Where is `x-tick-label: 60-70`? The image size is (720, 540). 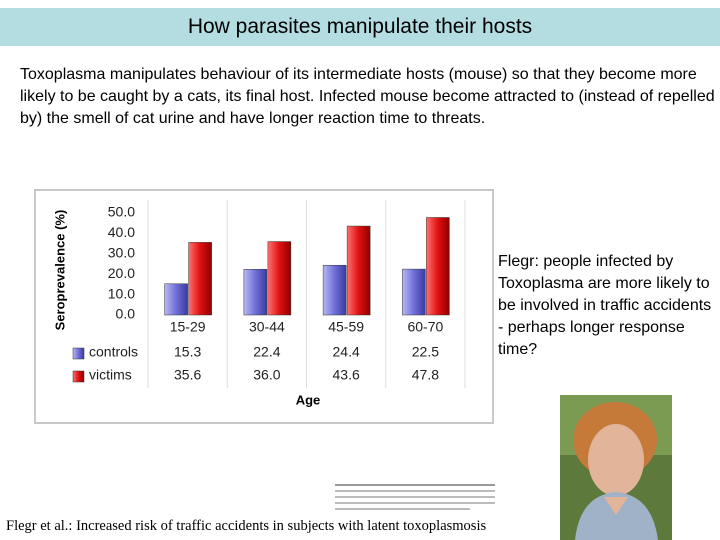
x-tick-label: 60-70 is located at coordinates (425, 327).